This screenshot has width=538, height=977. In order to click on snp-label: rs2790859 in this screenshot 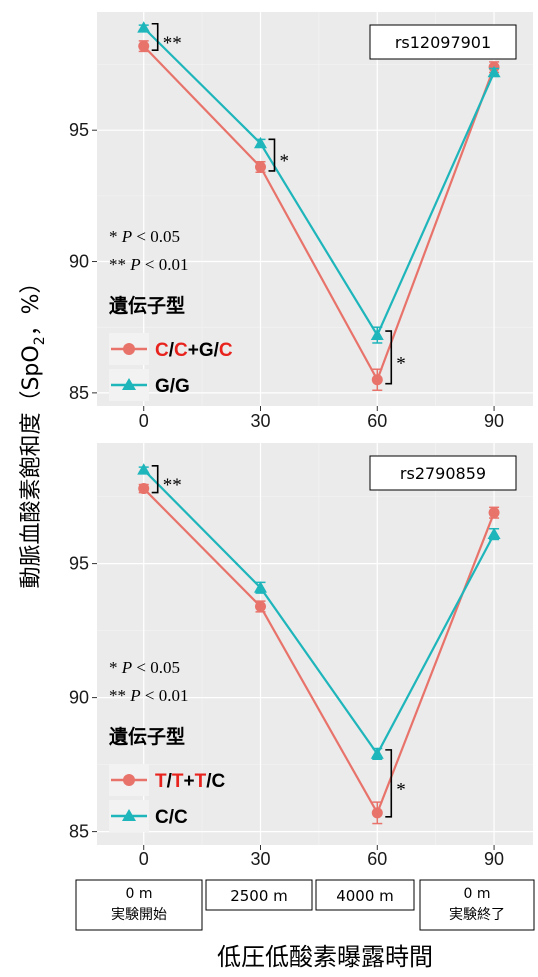, I will do `click(443, 473)`.